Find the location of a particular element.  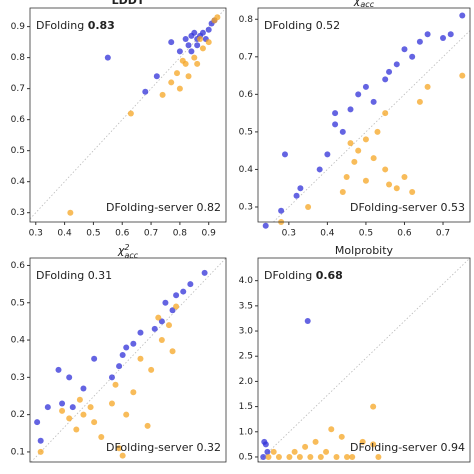

y-tick-label: 0.9 is located at coordinates (18, 27).